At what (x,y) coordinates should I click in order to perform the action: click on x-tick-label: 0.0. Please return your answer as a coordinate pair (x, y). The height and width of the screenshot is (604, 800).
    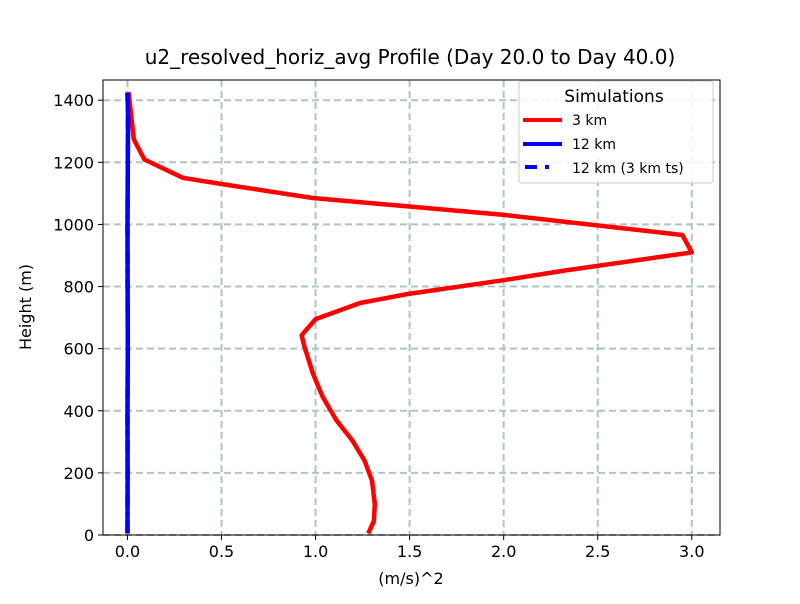
    Looking at the image, I should click on (127, 551).